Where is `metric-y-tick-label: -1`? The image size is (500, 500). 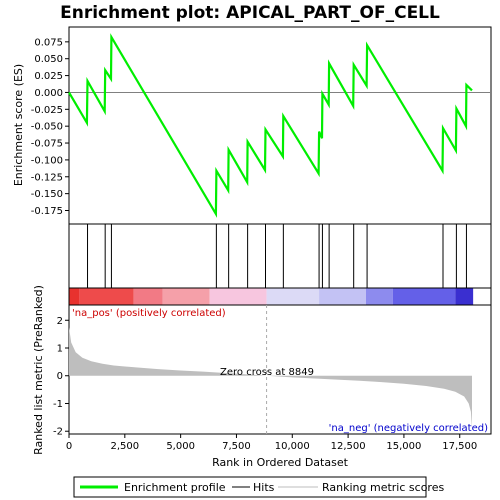 metric-y-tick-label: -1 is located at coordinates (58, 404).